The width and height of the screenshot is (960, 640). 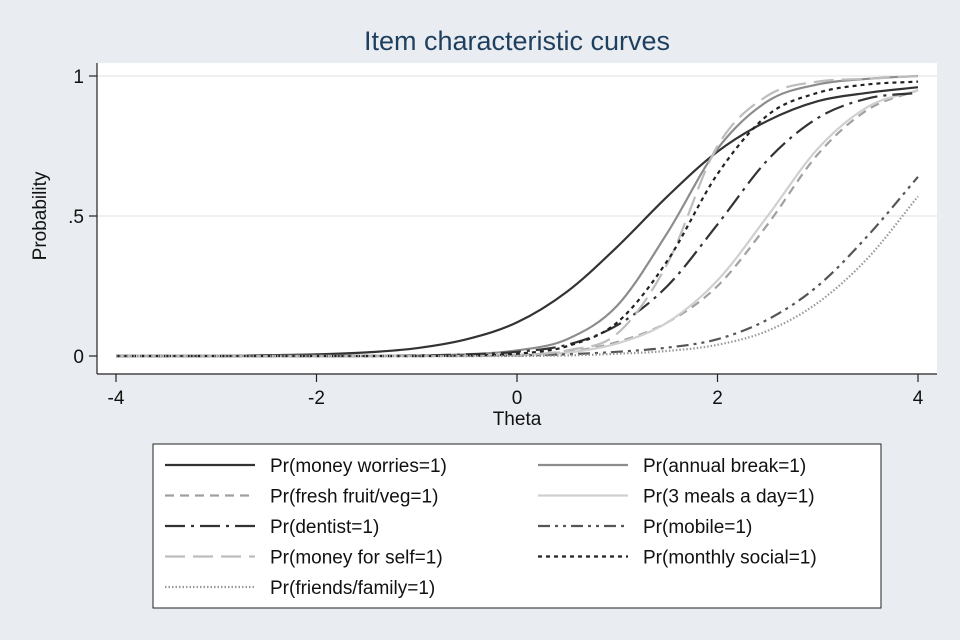 I want to click on legend-label-4: Pr(3 meals a day=1), so click(x=729, y=497).